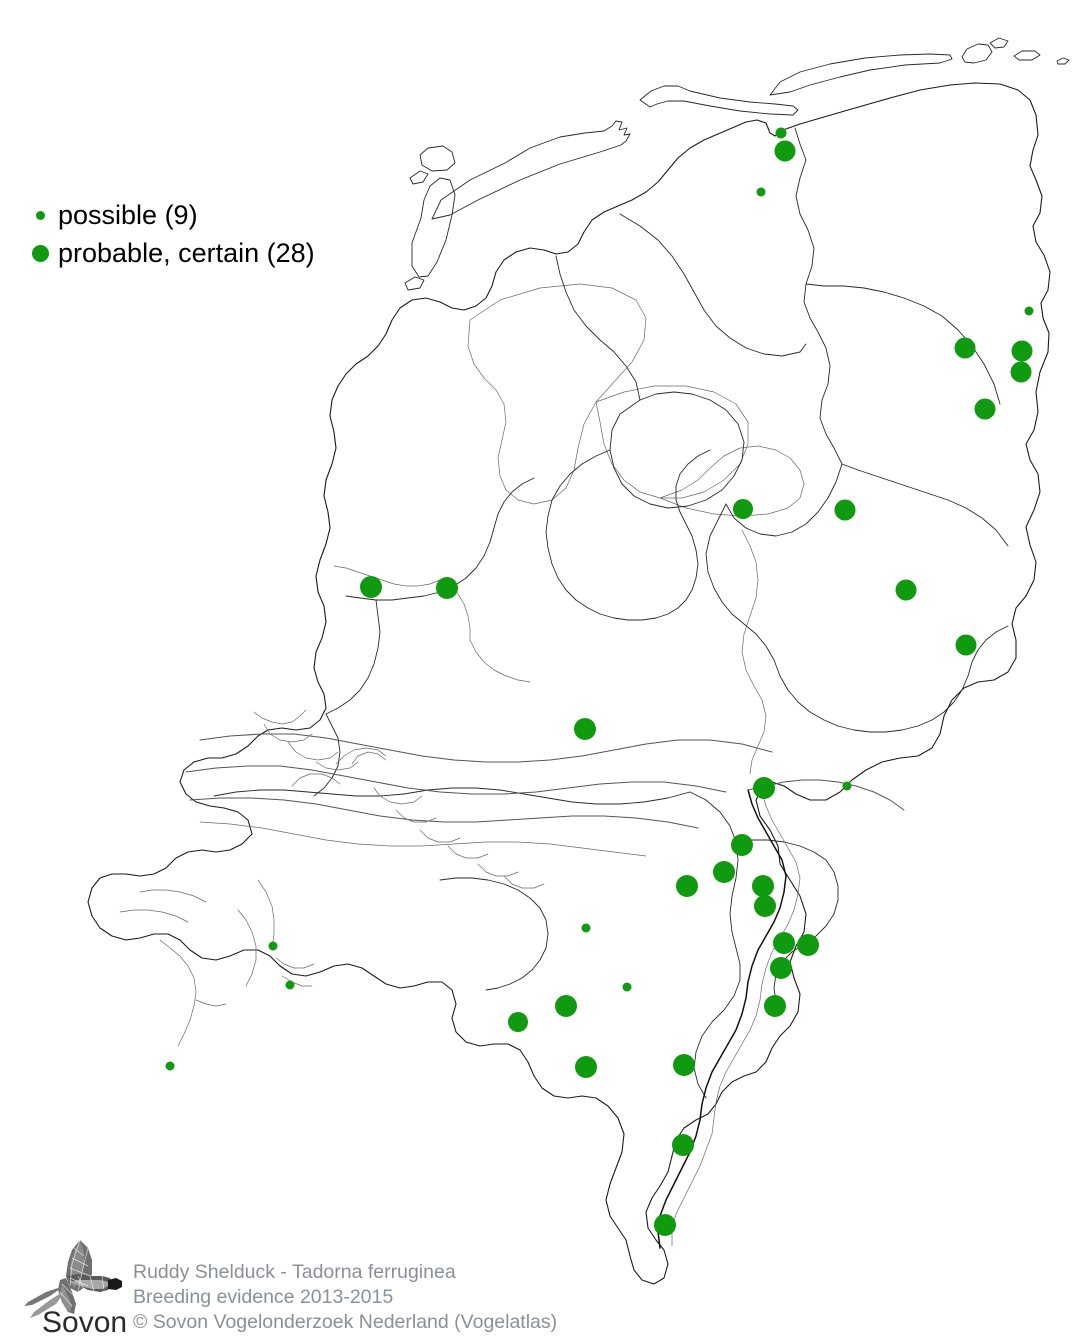 The height and width of the screenshot is (1340, 1074). I want to click on credit-line-subject: Breeding evidence 2013-2015, so click(263, 1297).